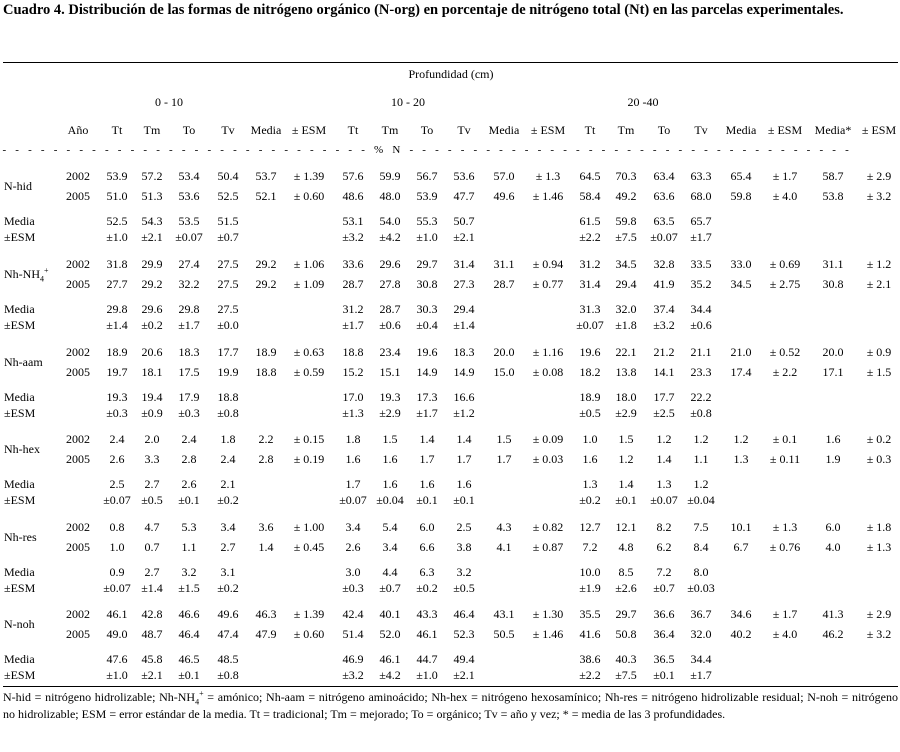 This screenshot has width=900, height=752. Describe the element at coordinates (464, 527) in the screenshot. I see `table-cell: 2.5` at that location.